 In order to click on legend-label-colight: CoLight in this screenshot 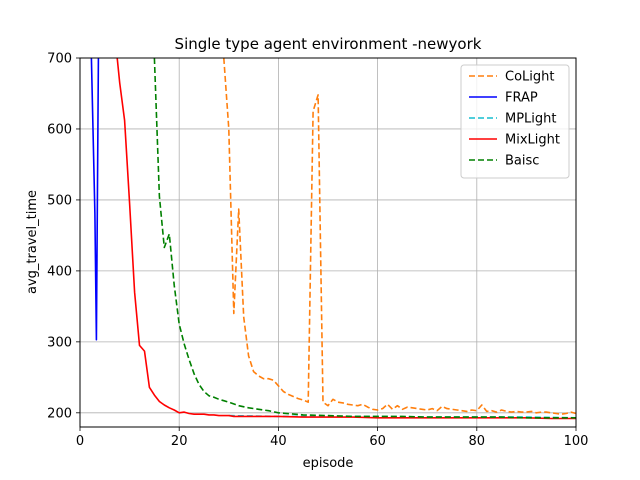, I will do `click(529, 77)`.